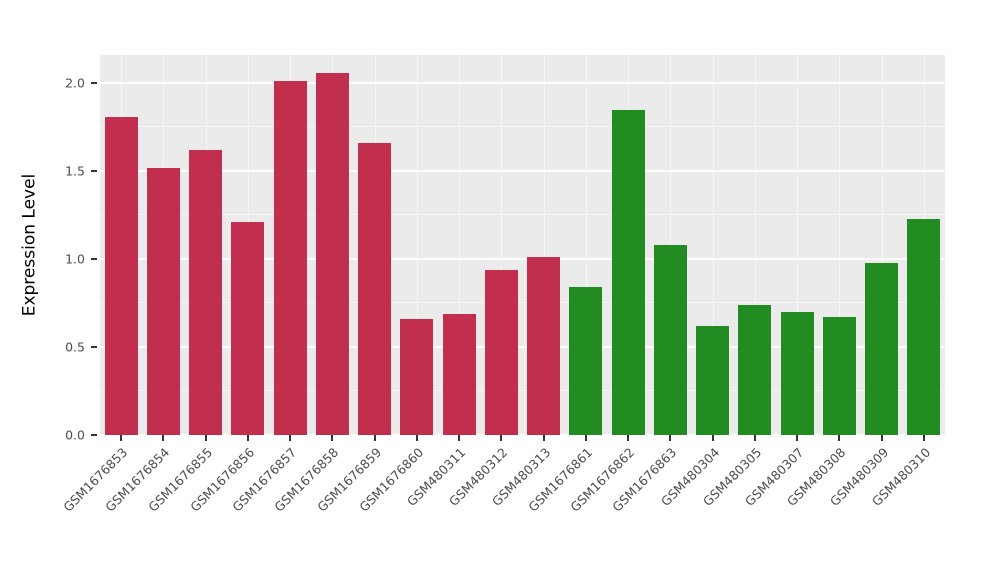  Describe the element at coordinates (75, 258) in the screenshot. I see `y-tick-label: 1.0` at that location.